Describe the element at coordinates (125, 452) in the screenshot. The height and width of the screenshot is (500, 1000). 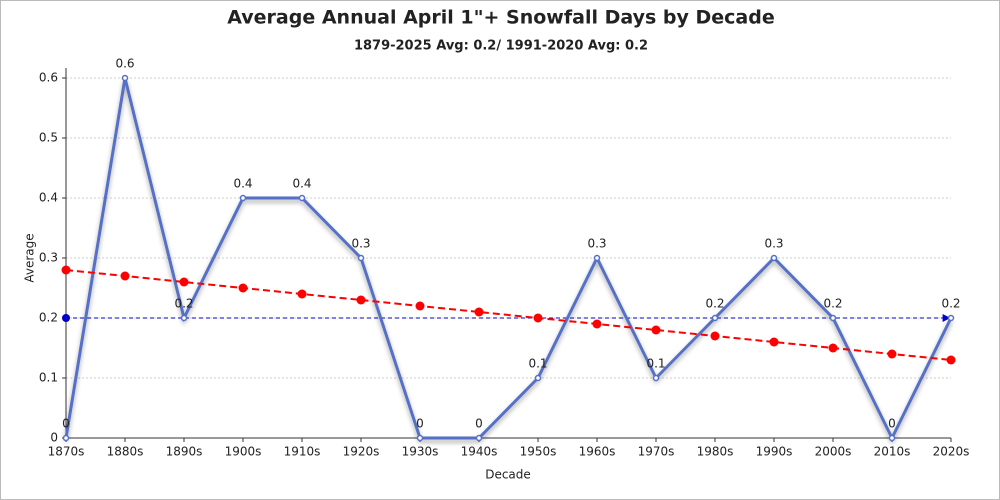
I see `x-tick-label: 1880s` at that location.